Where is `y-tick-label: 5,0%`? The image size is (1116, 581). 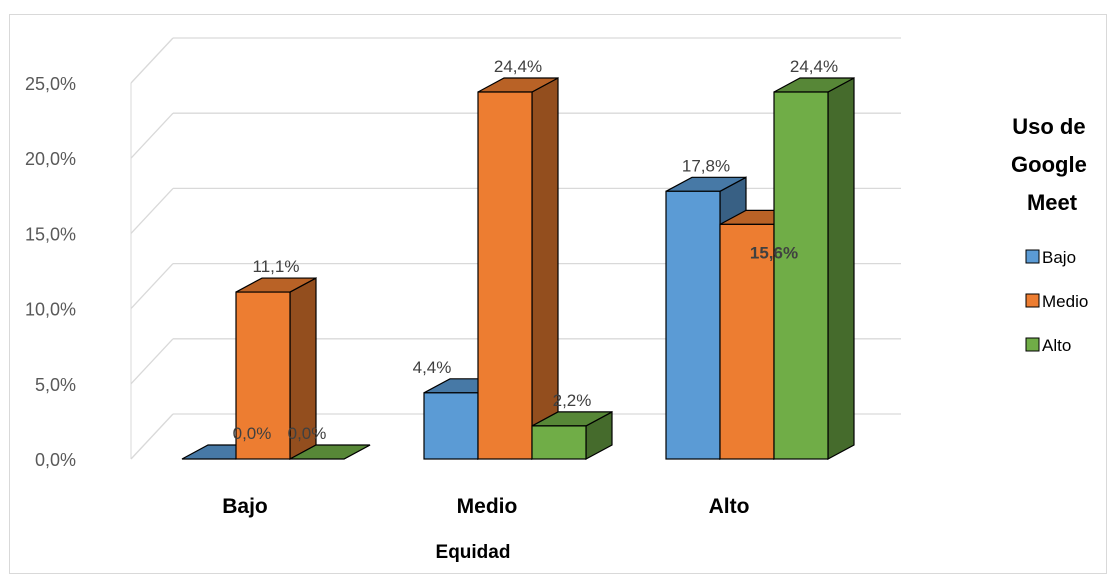
y-tick-label: 5,0% is located at coordinates (55, 385).